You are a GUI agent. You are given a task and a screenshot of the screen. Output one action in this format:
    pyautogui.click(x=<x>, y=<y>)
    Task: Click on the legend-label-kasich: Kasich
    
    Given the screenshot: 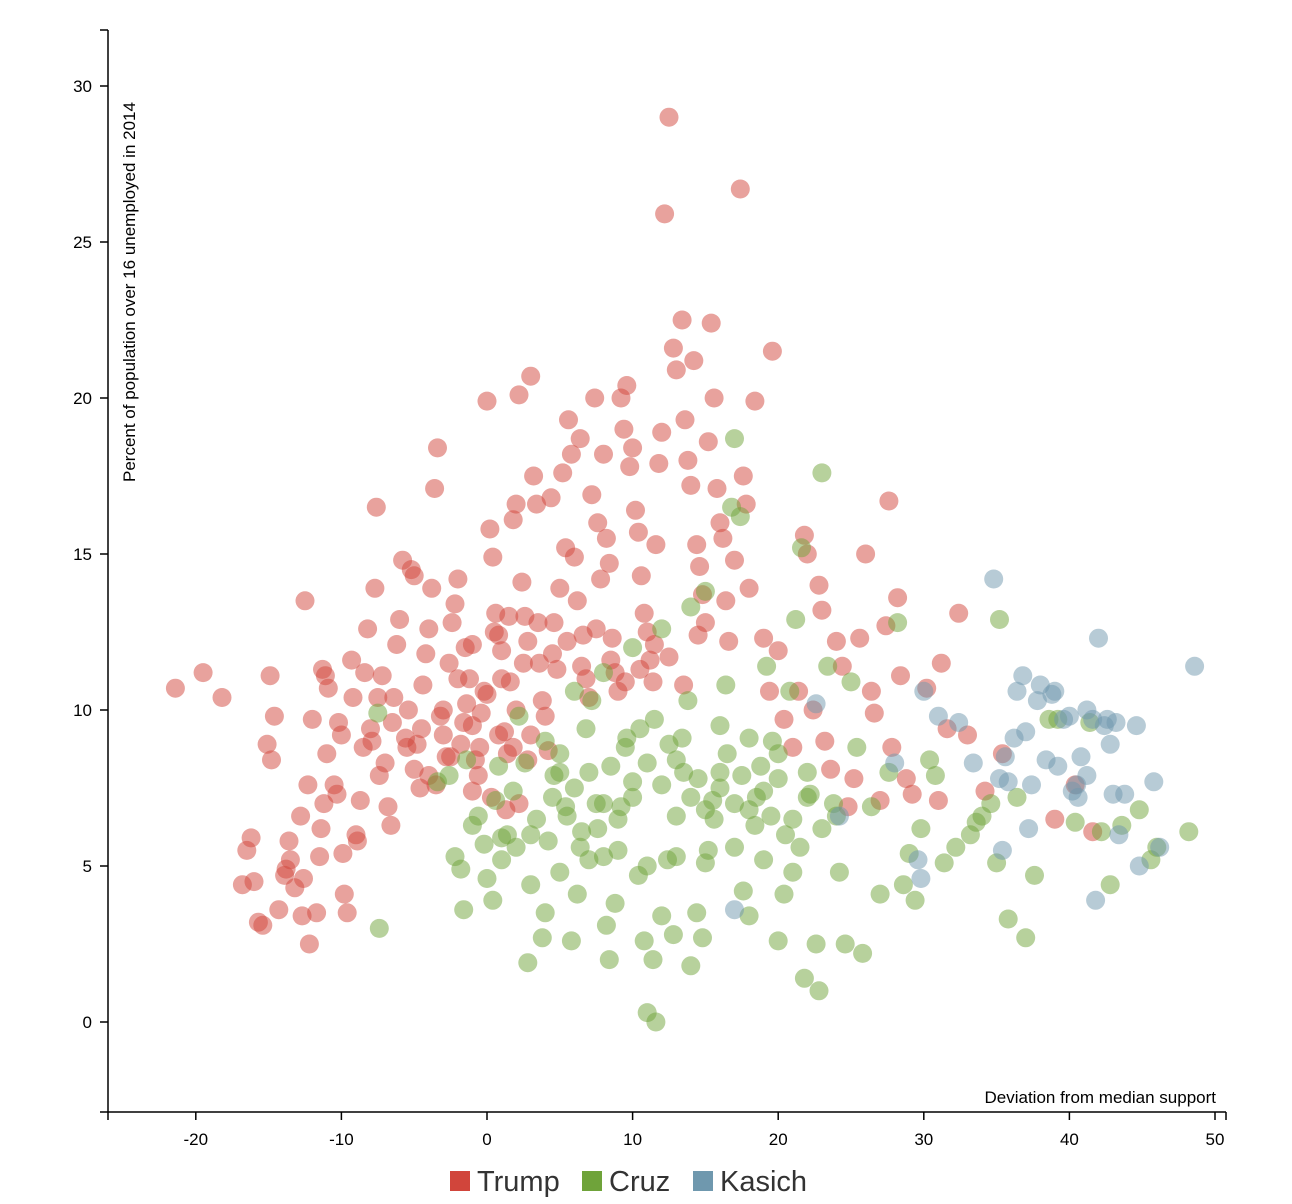 What is the action you would take?
    pyautogui.click(x=763, y=1182)
    